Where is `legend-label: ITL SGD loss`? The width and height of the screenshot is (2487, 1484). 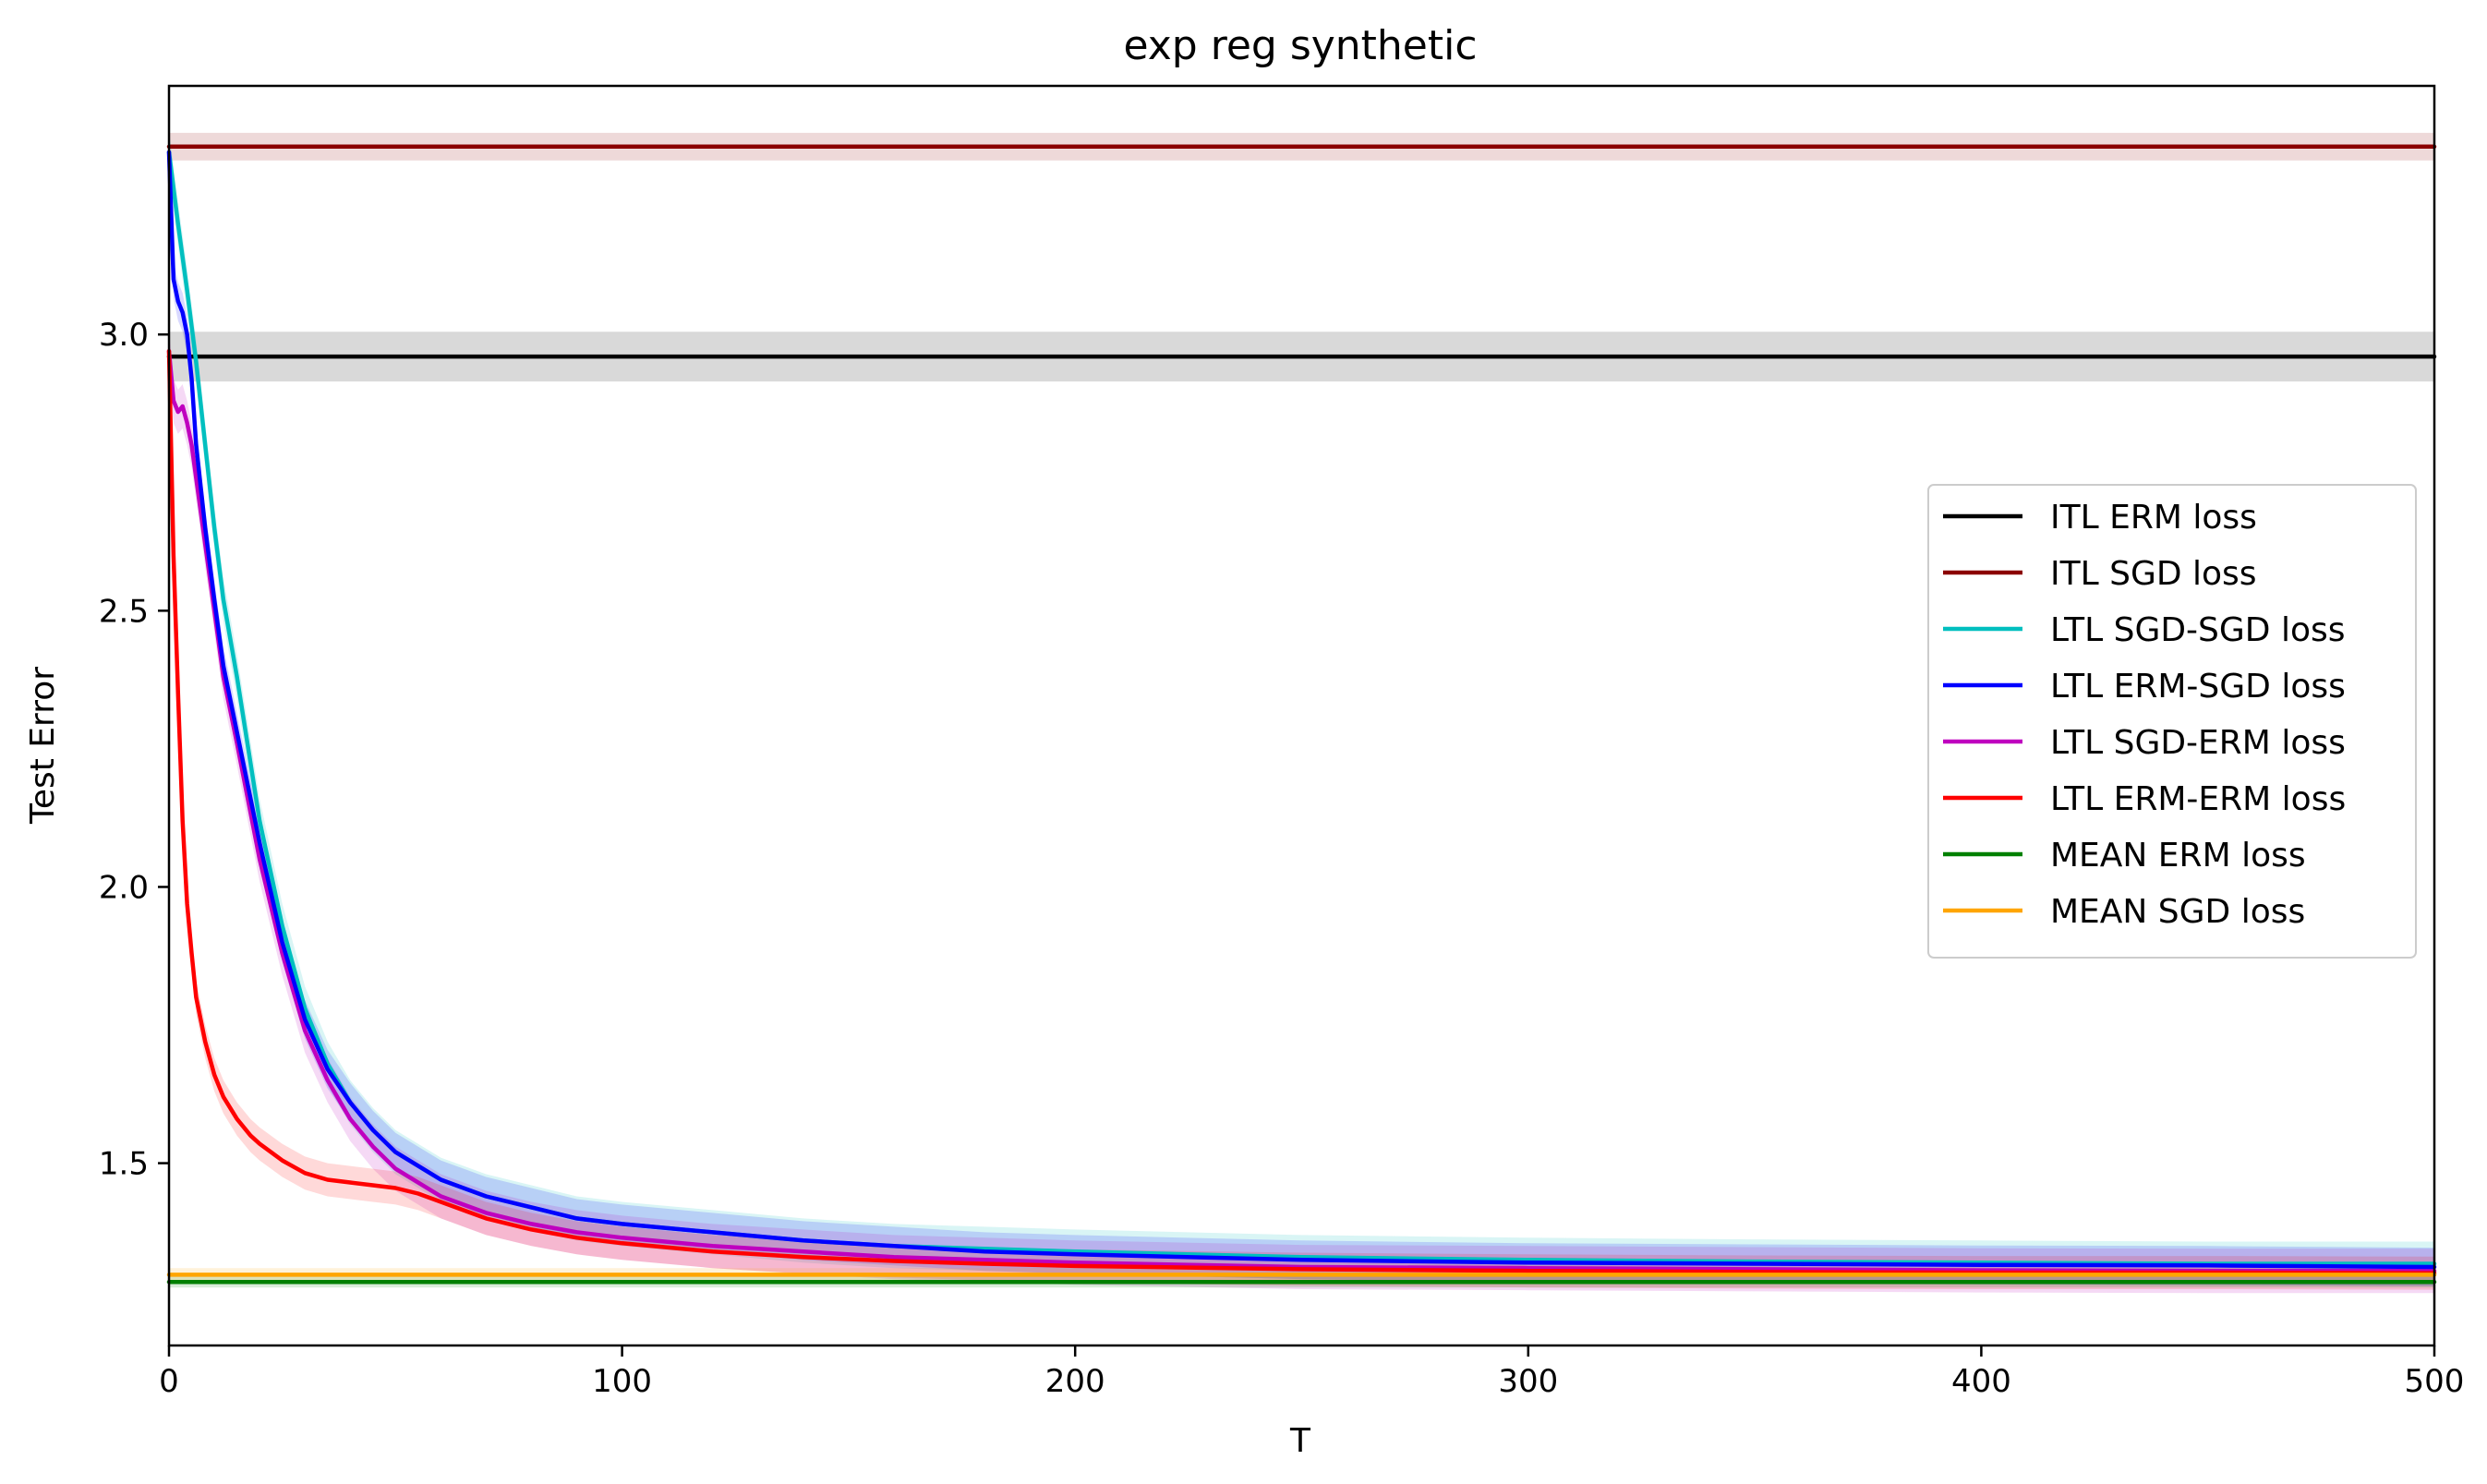
legend-label: ITL SGD loss is located at coordinates (2154, 574).